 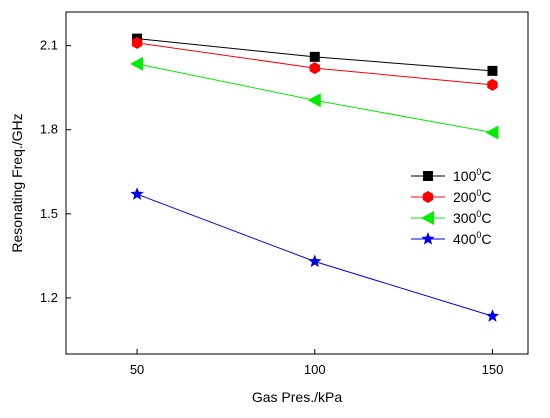 I want to click on y-tick-label: 1.5, so click(x=49, y=213).